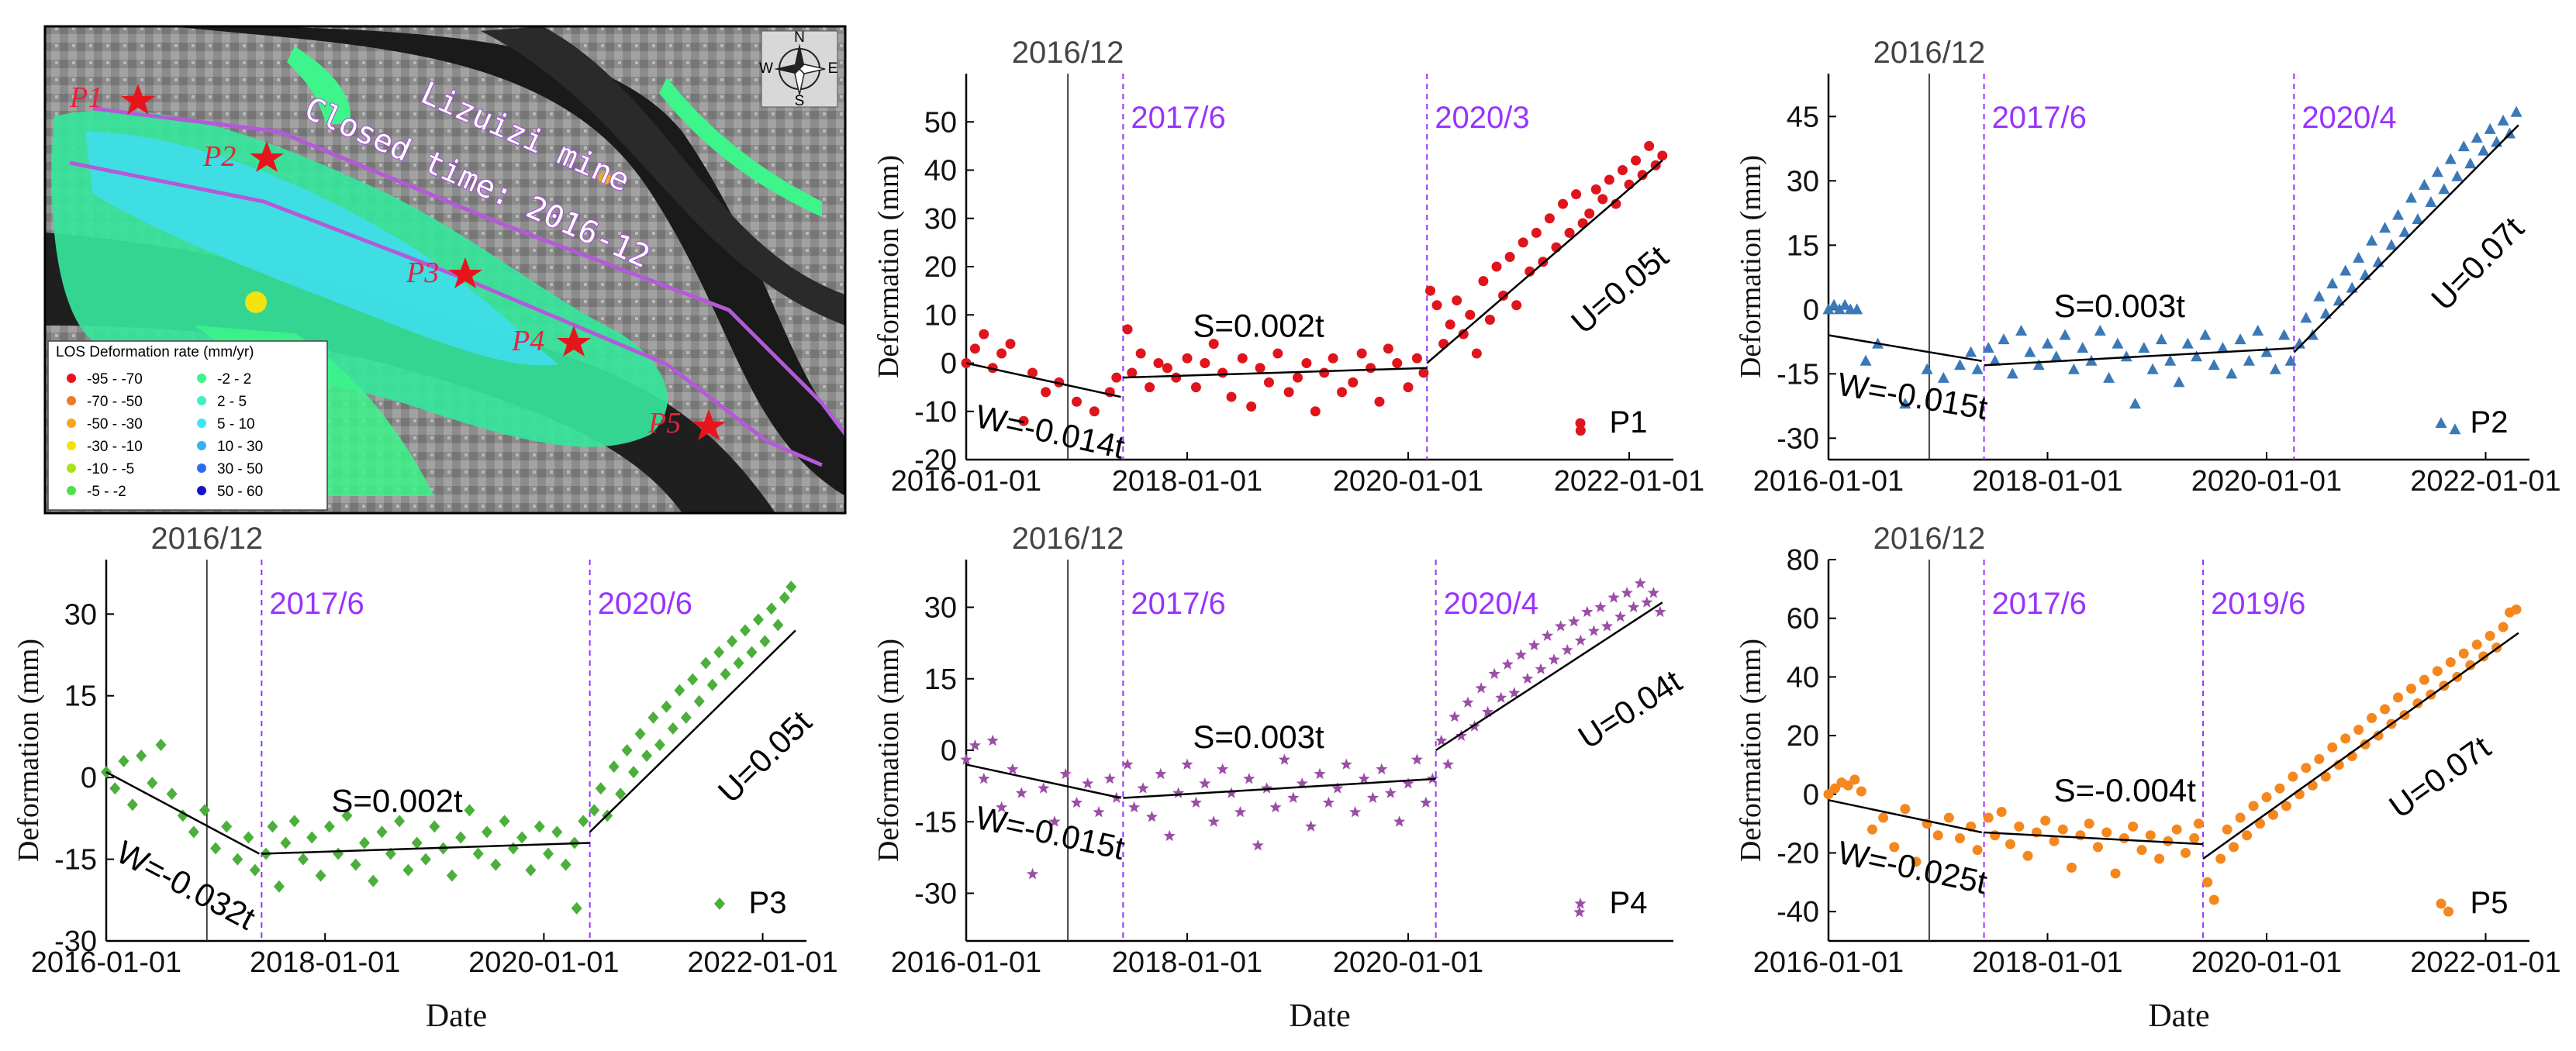 Image resolution: width=2576 pixels, height=1051 pixels. Describe the element at coordinates (936, 413) in the screenshot. I see `y-tick-label: -10` at that location.